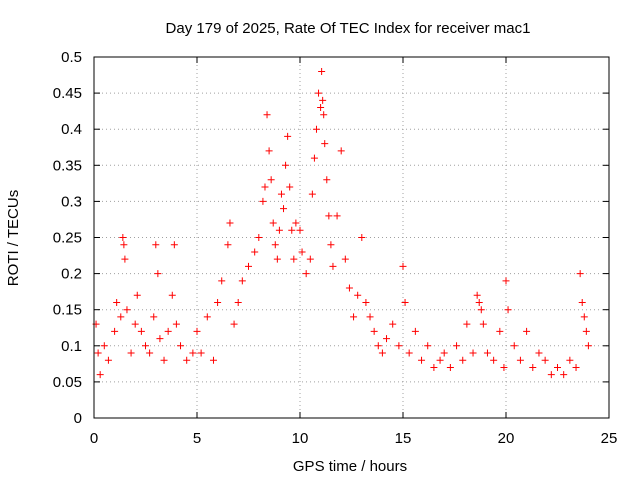  Describe the element at coordinates (197, 438) in the screenshot. I see `x-tick-label: 5` at that location.